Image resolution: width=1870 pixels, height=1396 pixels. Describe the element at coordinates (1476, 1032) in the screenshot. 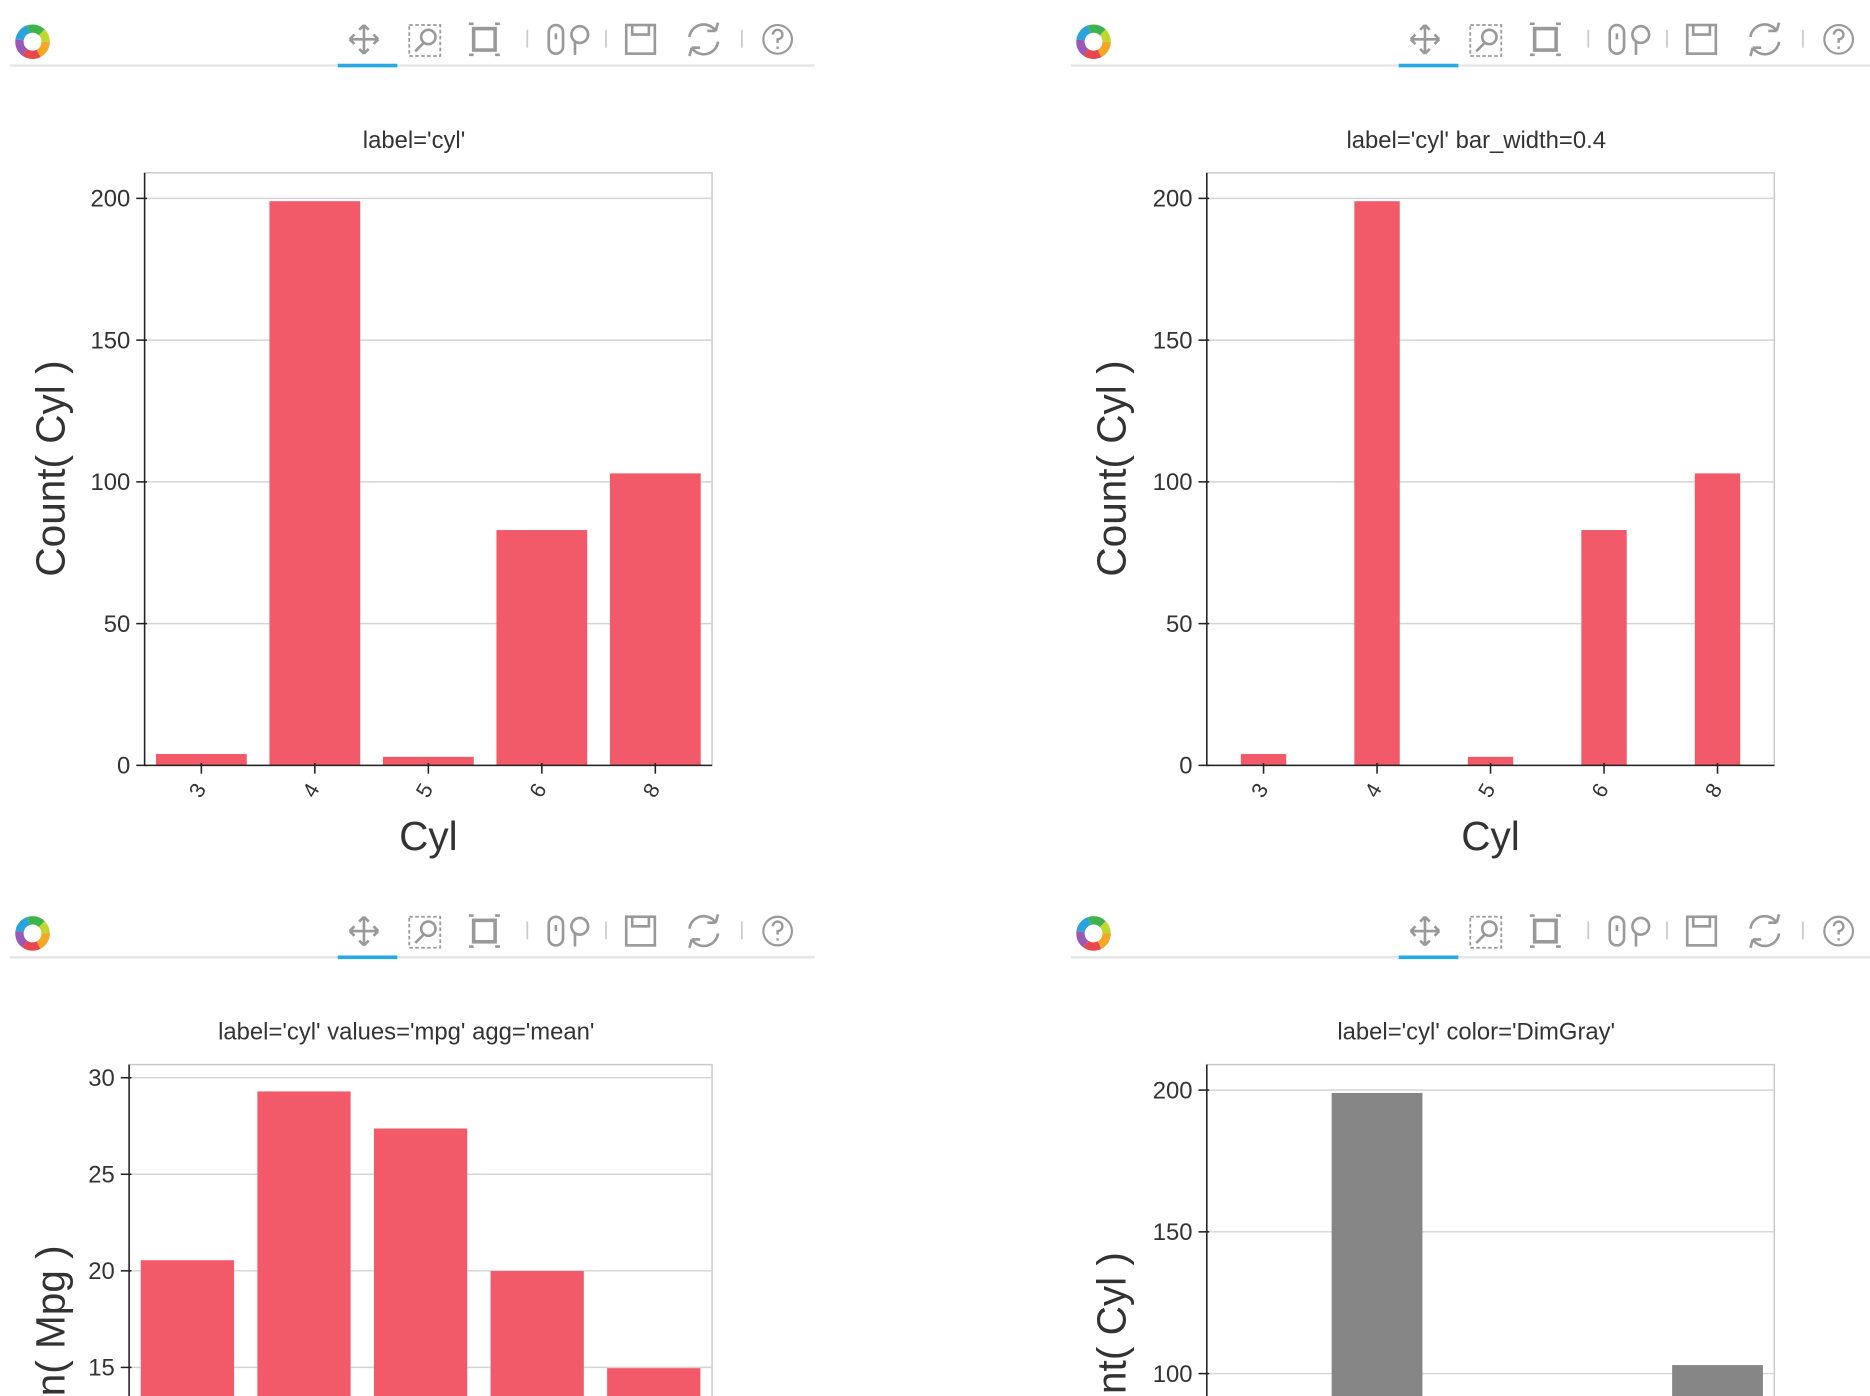

I see `chart-title: label='cyl' color='DimGray'` at that location.